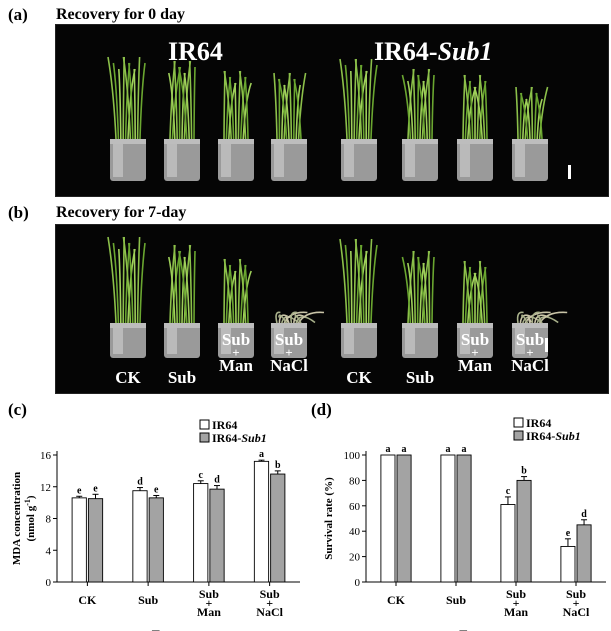  Describe the element at coordinates (359, 377) in the screenshot. I see `photo-treatment-label-line: CK` at that location.